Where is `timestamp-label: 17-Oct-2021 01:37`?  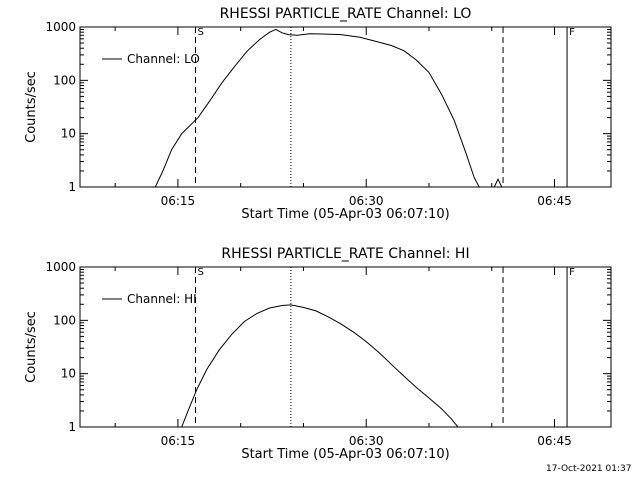 timestamp-label: 17-Oct-2021 01:37 is located at coordinates (589, 469).